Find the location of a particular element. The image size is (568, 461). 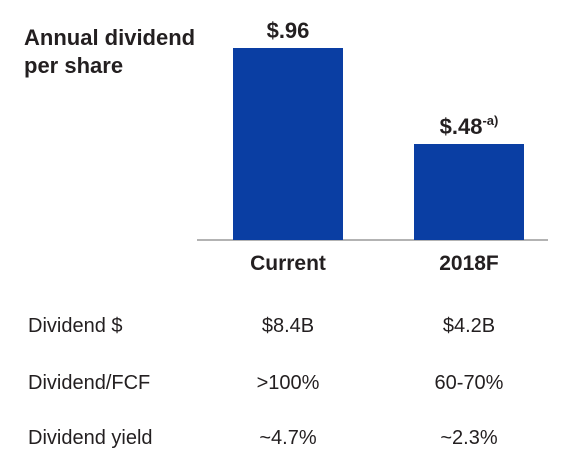

row-label-dividend-fcf: Dividend/FCF is located at coordinates (89, 383).